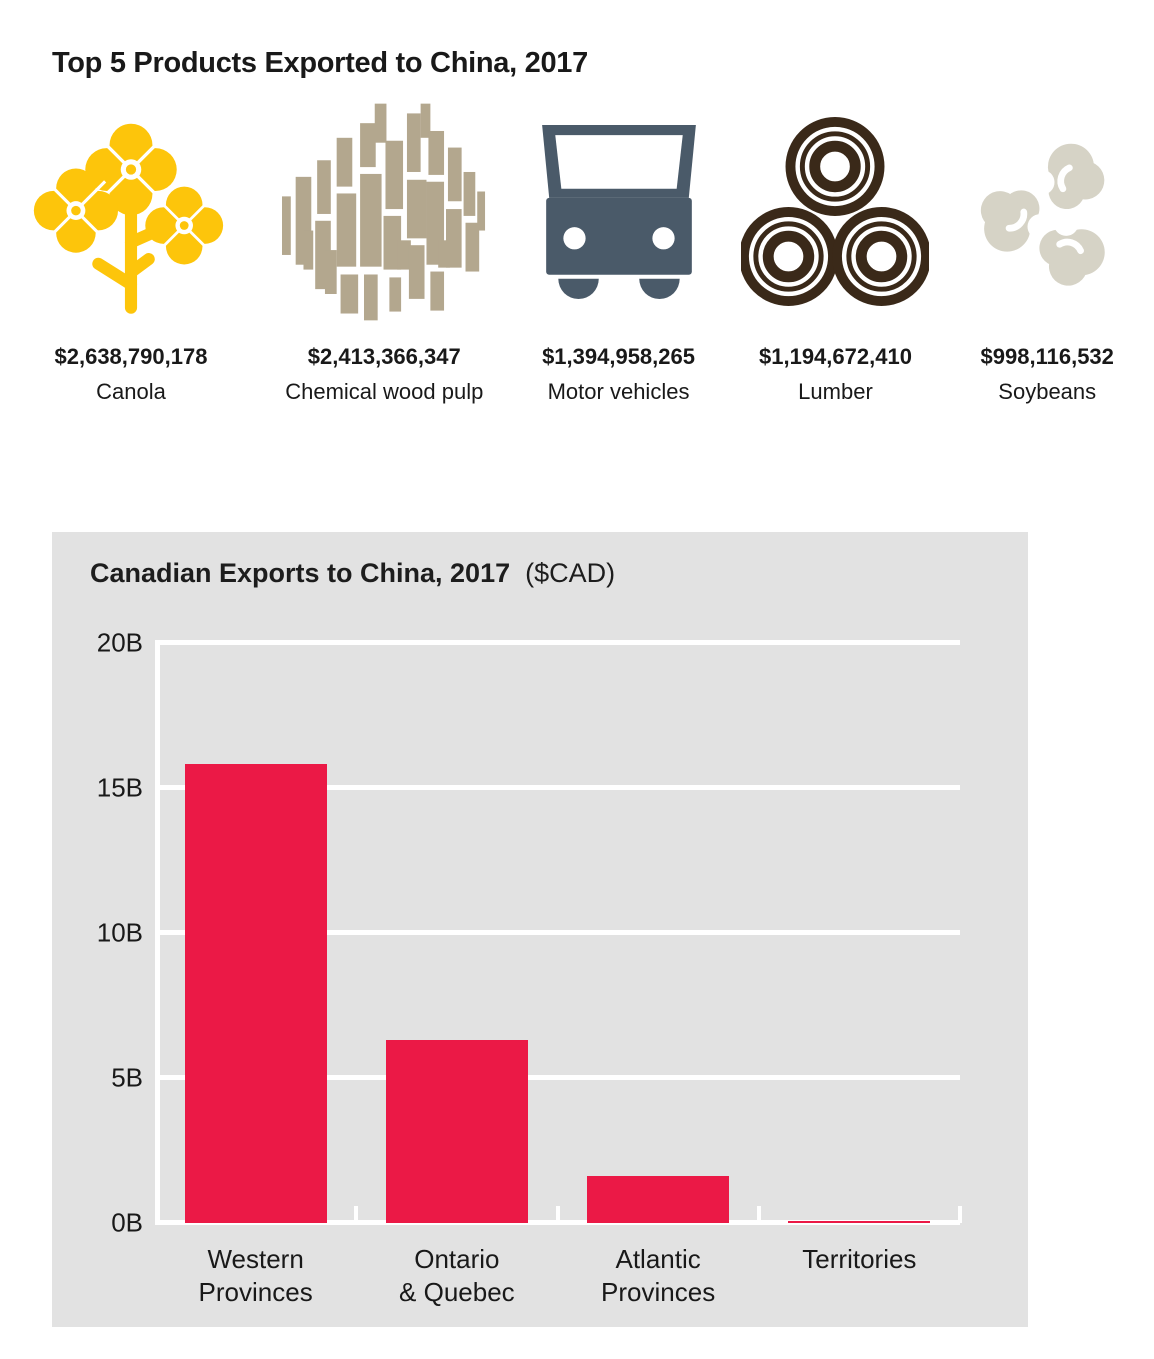  I want to click on y-axis-labels: 0B 5B 10B 15B 20B, so click(97, 932).